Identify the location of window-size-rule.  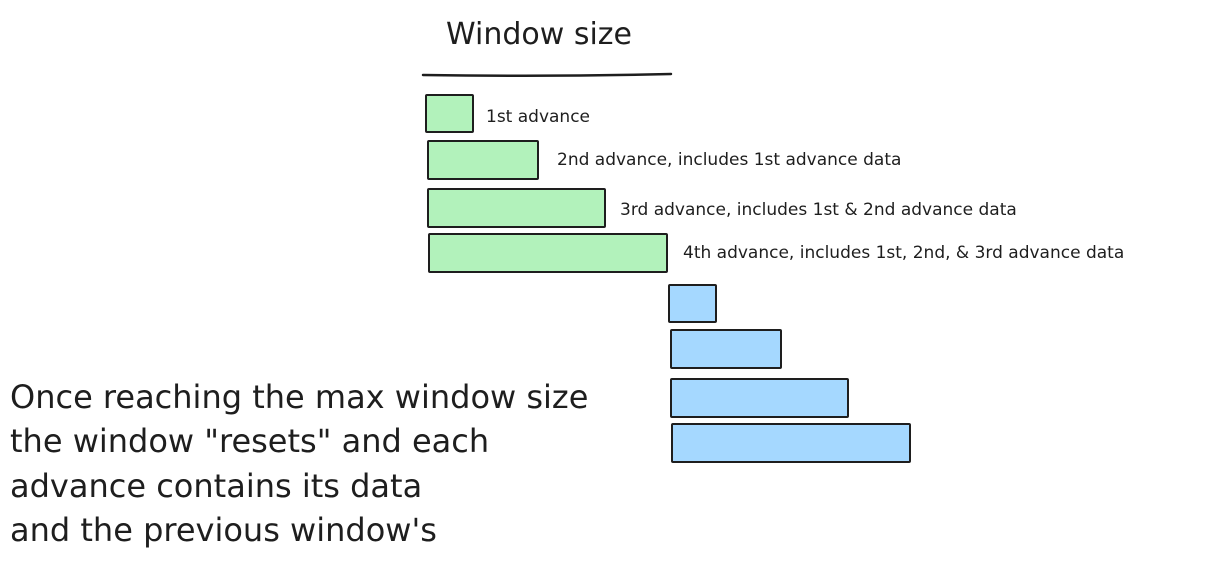
(547, 75).